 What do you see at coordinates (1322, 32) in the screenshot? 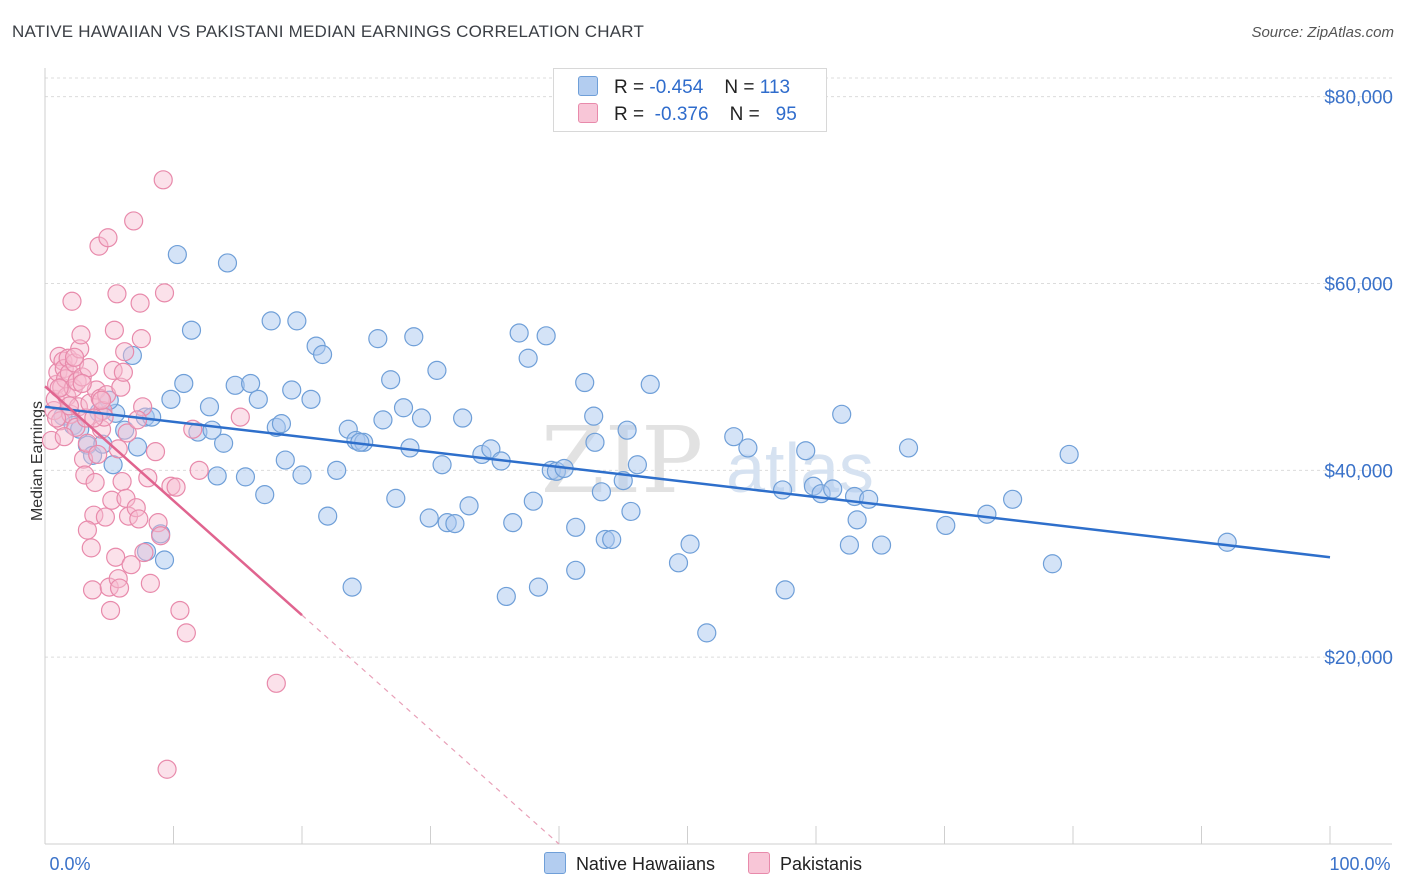
I see `source-label: Source: ZipAtlas.com` at bounding box center [1322, 32].